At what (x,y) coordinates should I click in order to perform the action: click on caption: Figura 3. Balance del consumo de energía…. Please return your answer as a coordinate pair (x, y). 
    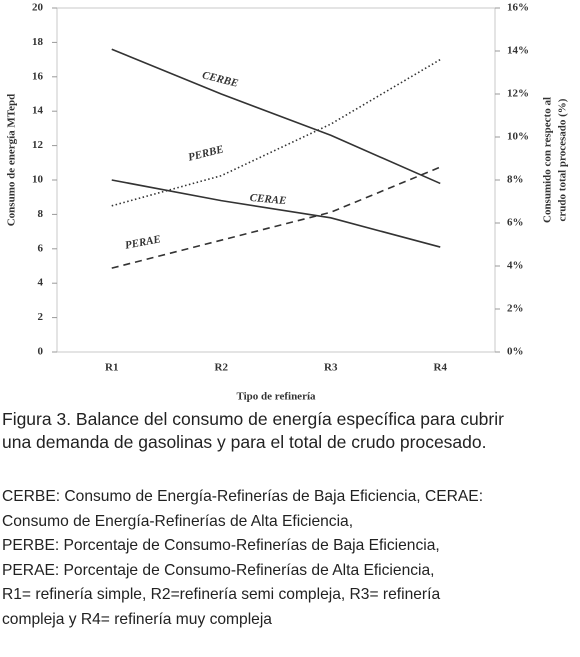
    Looking at the image, I should click on (253, 431).